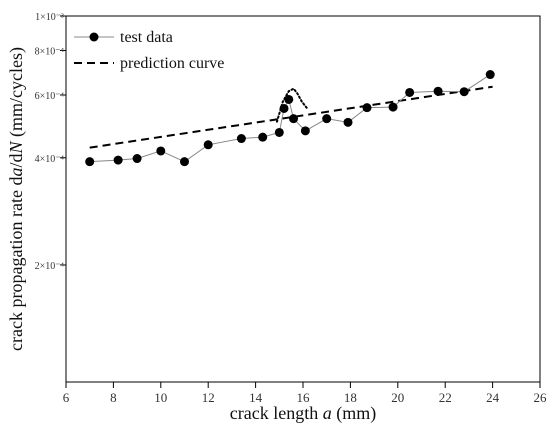 This screenshot has height=436, width=550. I want to click on y-tick-label: 1×10⁻³, so click(49, 17).